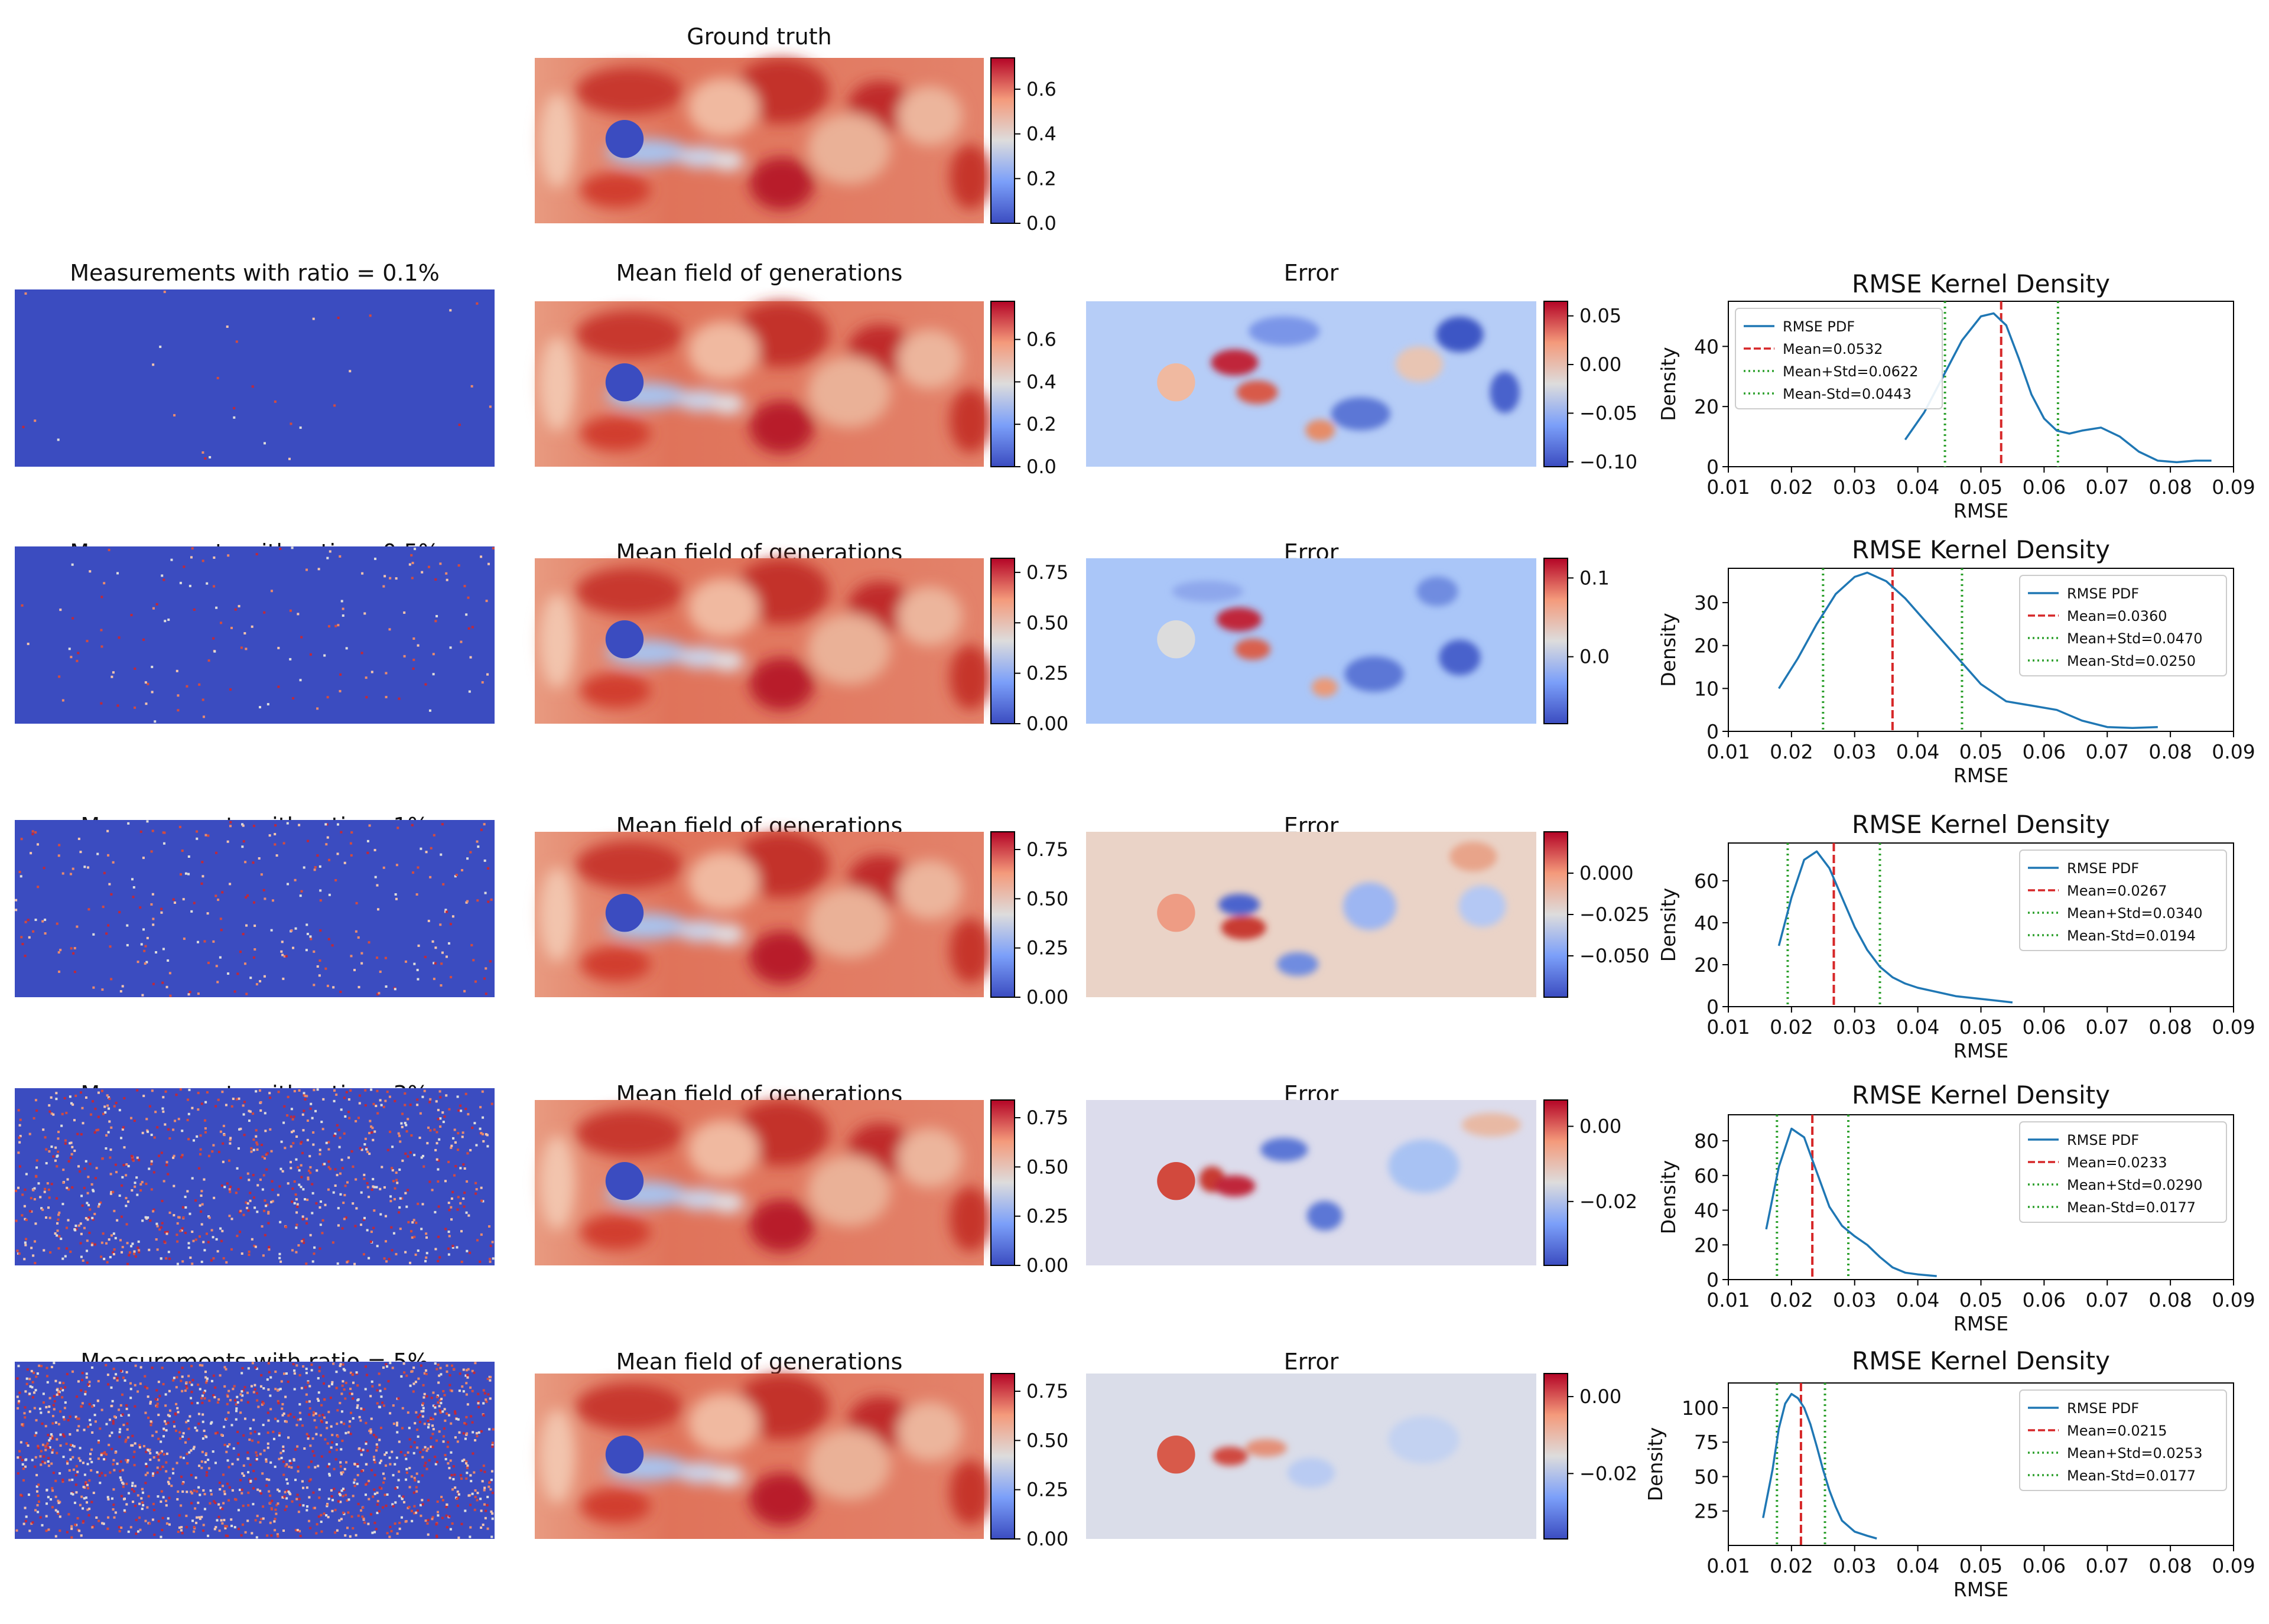 Image resolution: width=2269 pixels, height=1624 pixels. What do you see at coordinates (1047, 1117) in the screenshot?
I see `colorbar-tick-label: 0.75` at bounding box center [1047, 1117].